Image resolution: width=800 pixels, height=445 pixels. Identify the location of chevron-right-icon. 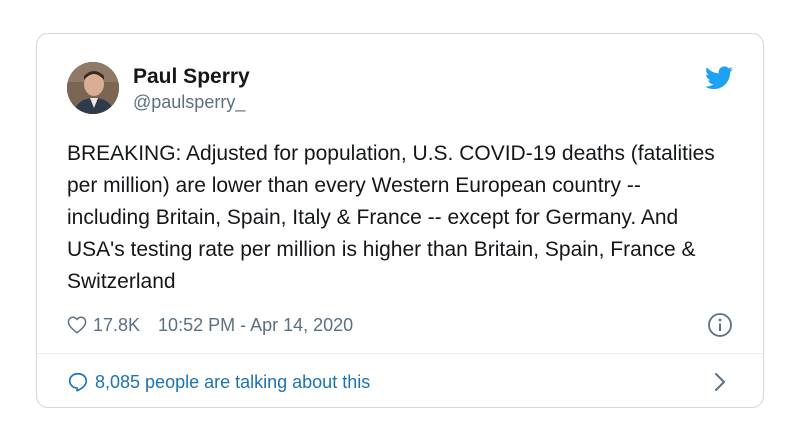
(720, 382).